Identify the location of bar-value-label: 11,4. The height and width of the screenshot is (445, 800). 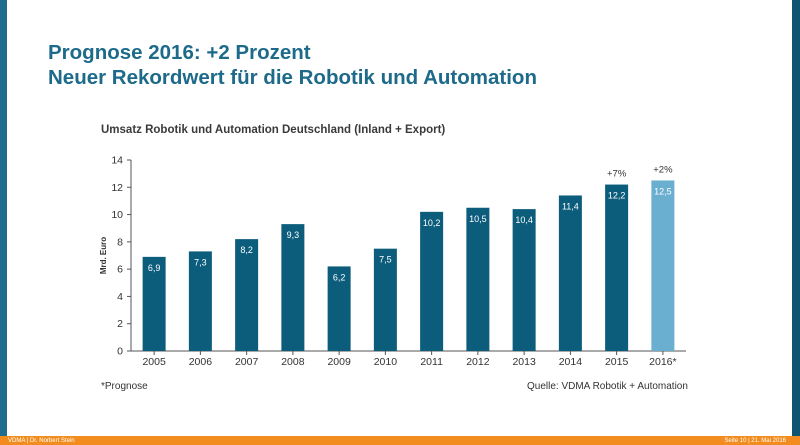
(570, 206).